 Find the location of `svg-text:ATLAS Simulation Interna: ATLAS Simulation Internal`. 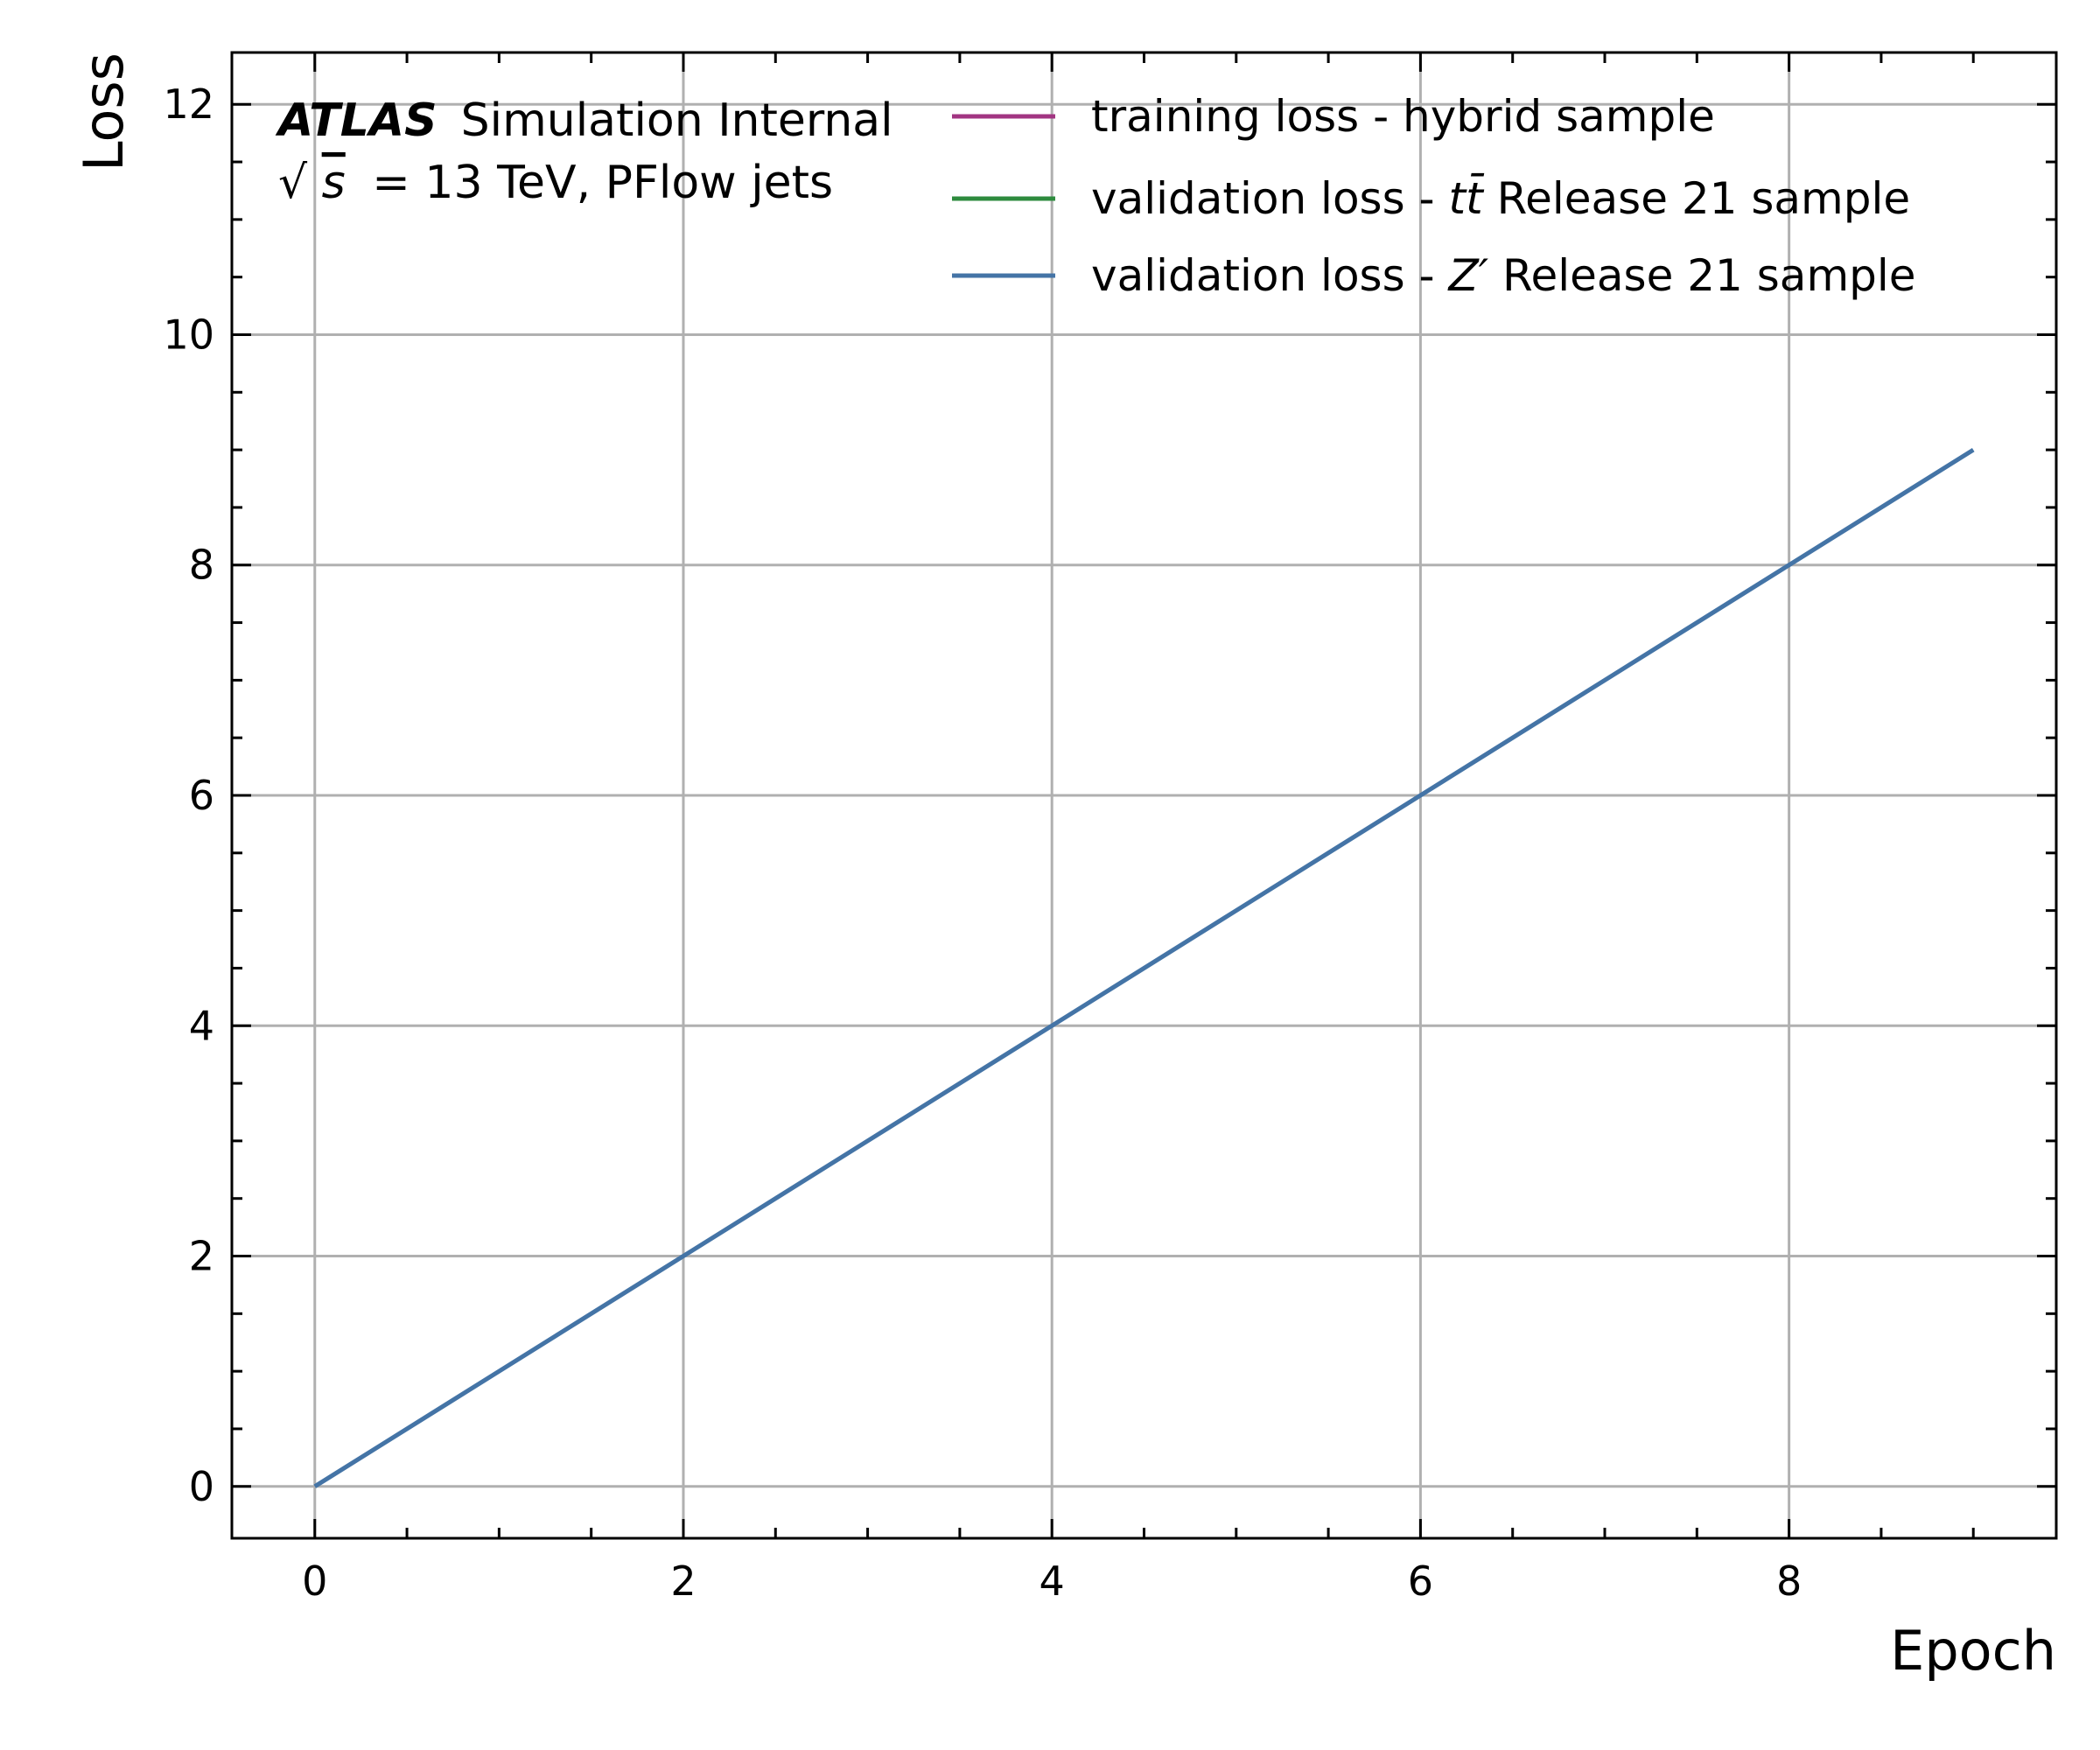

svg-text:ATLAS Simulation Interna: ATLAS Simulation Internal is located at coordinates (584, 120).